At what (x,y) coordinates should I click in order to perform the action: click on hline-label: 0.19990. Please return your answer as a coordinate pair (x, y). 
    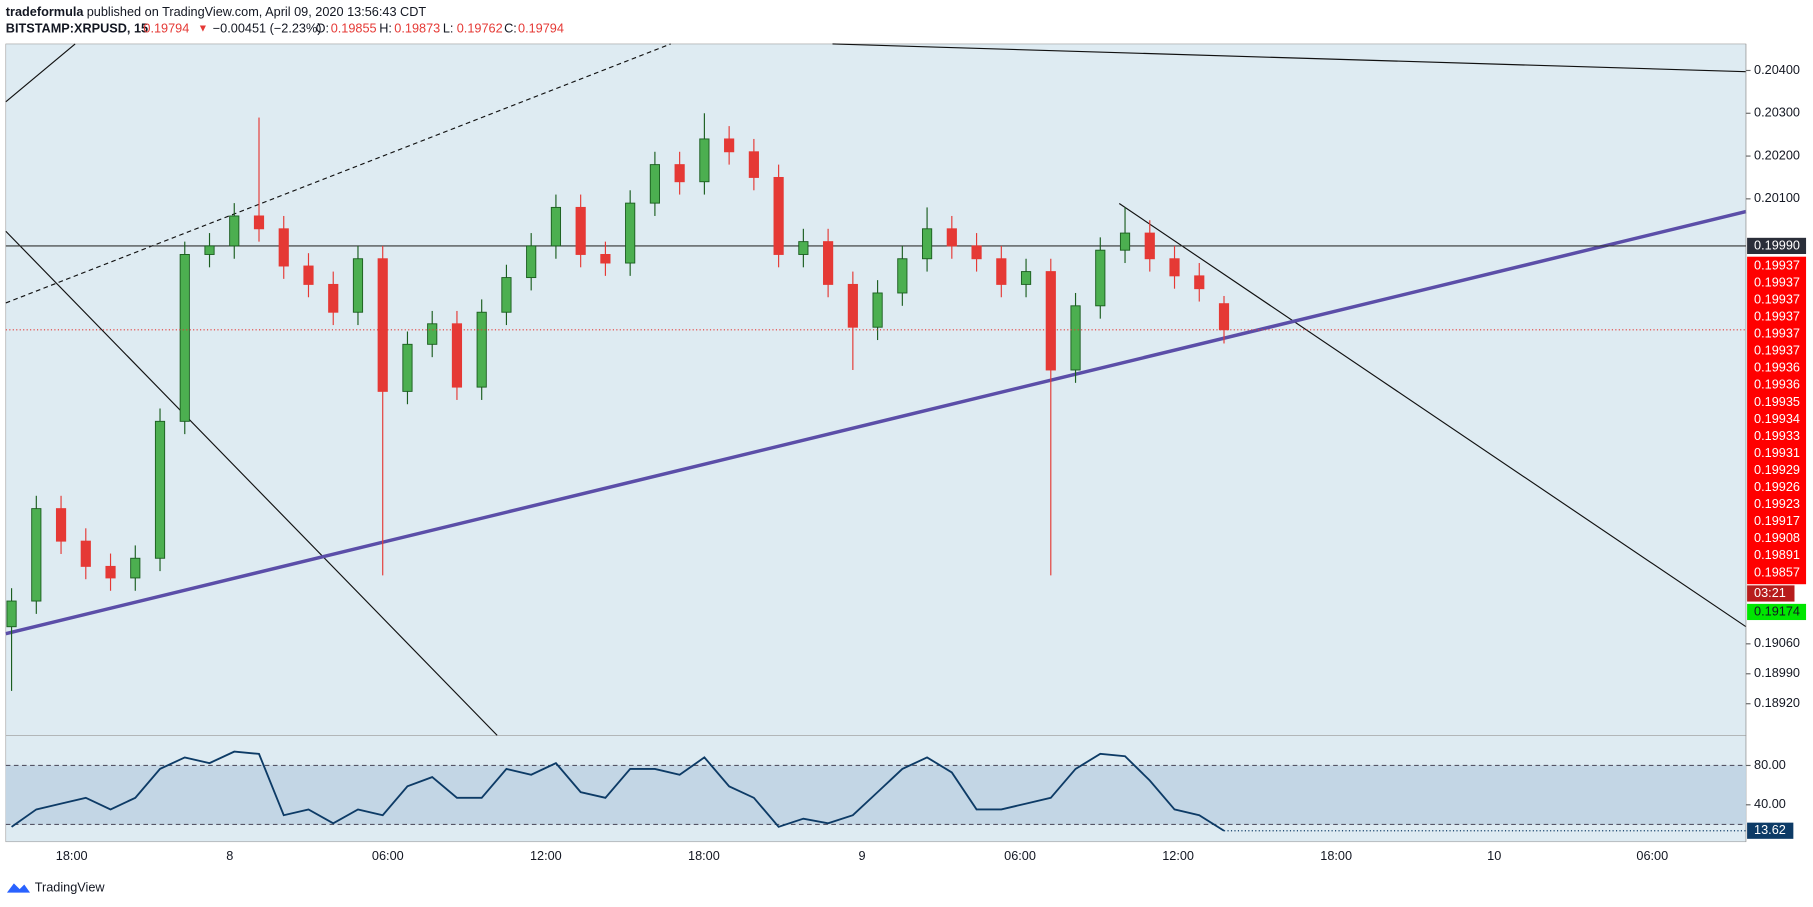
    Looking at the image, I should click on (1777, 244).